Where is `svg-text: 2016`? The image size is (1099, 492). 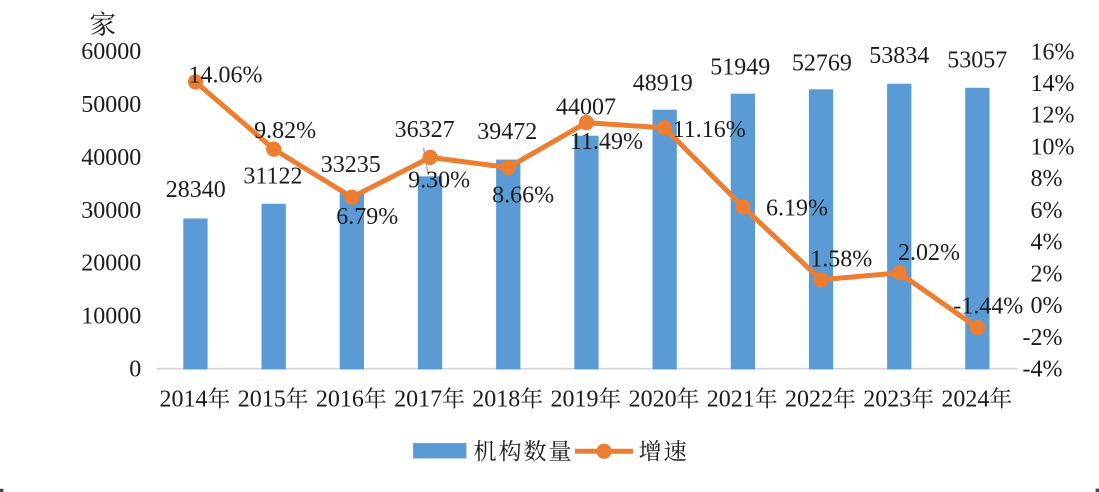
svg-text: 2016 is located at coordinates (340, 399).